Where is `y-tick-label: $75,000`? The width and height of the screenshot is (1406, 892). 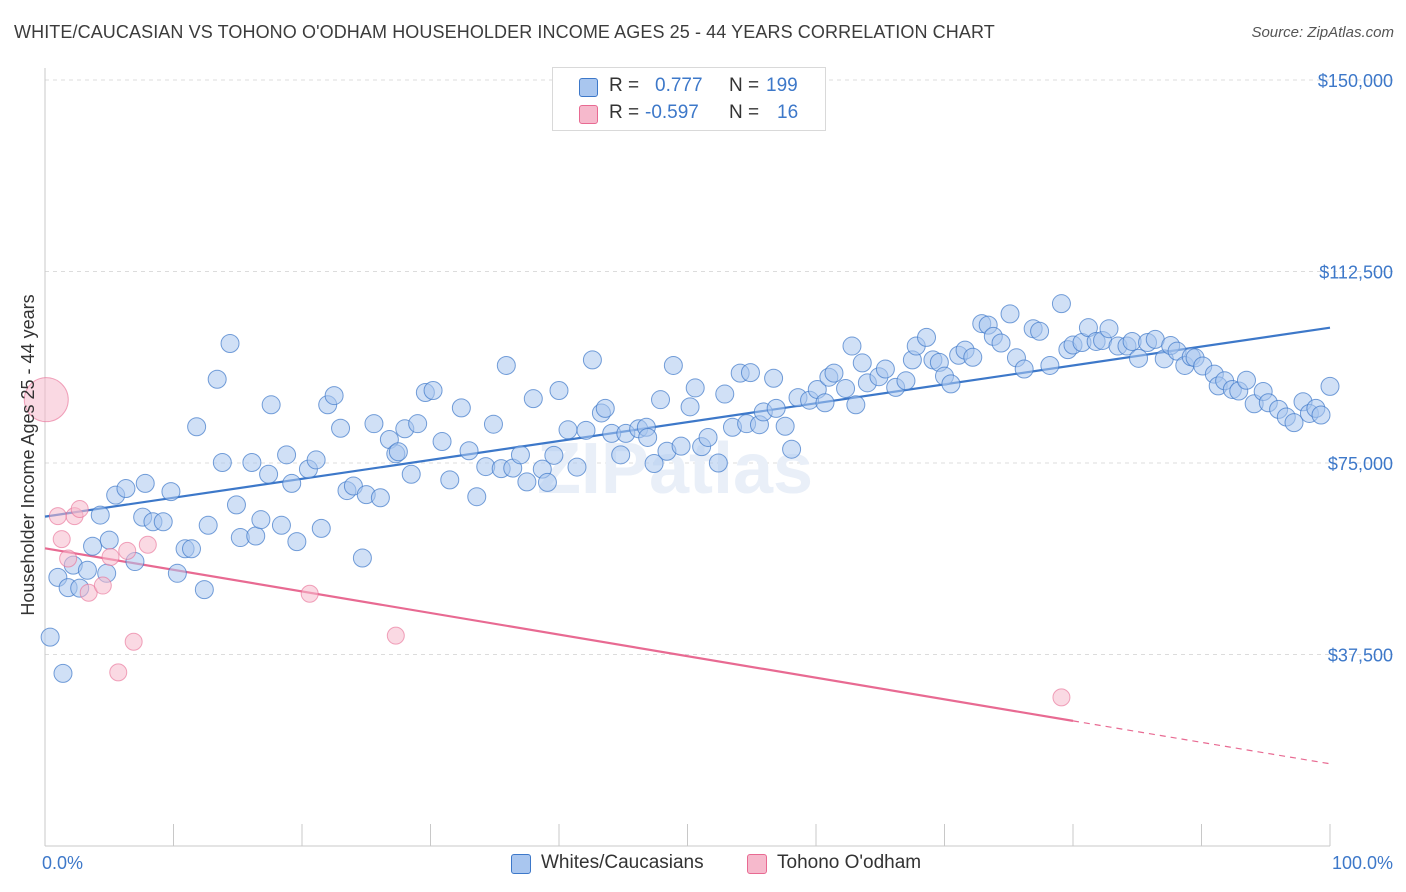
y-tick-label: $75,000 is located at coordinates (1360, 464).